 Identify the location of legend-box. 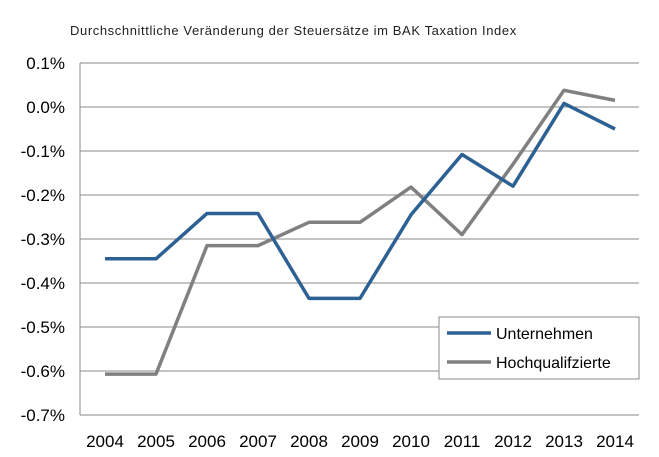
(539, 348).